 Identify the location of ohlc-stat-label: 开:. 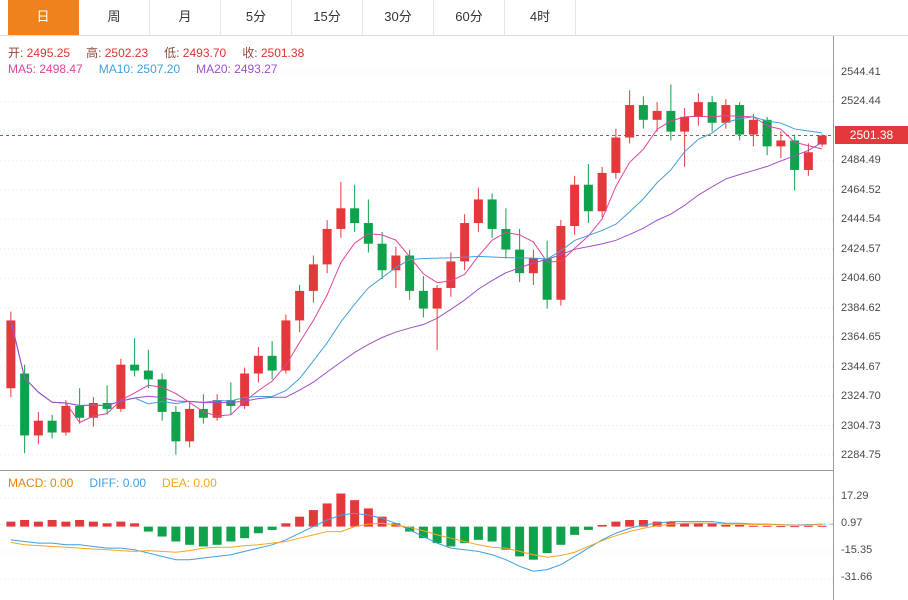
(17, 53).